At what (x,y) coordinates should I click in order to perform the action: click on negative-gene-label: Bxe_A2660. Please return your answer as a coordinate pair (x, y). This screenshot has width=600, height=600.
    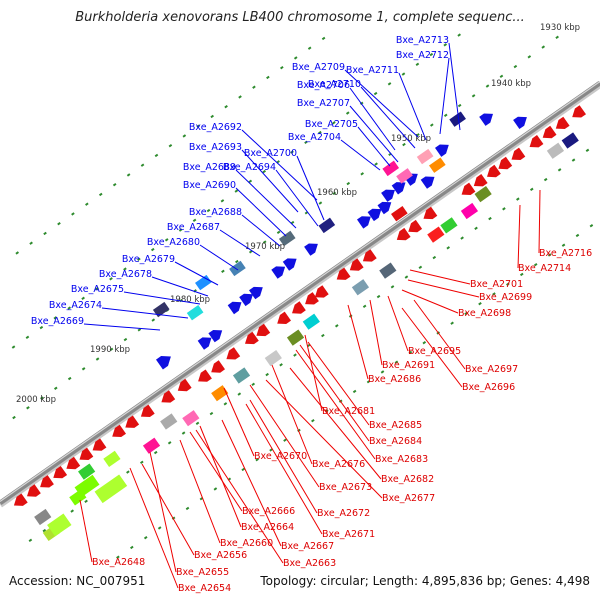
    Looking at the image, I should click on (246, 543).